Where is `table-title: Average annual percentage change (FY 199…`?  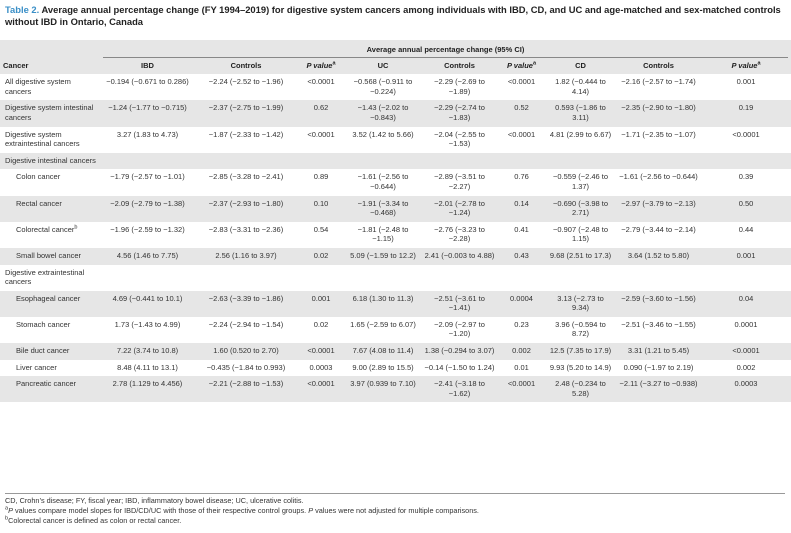 table-title: Average annual percentage change (FY 199… is located at coordinates (393, 15).